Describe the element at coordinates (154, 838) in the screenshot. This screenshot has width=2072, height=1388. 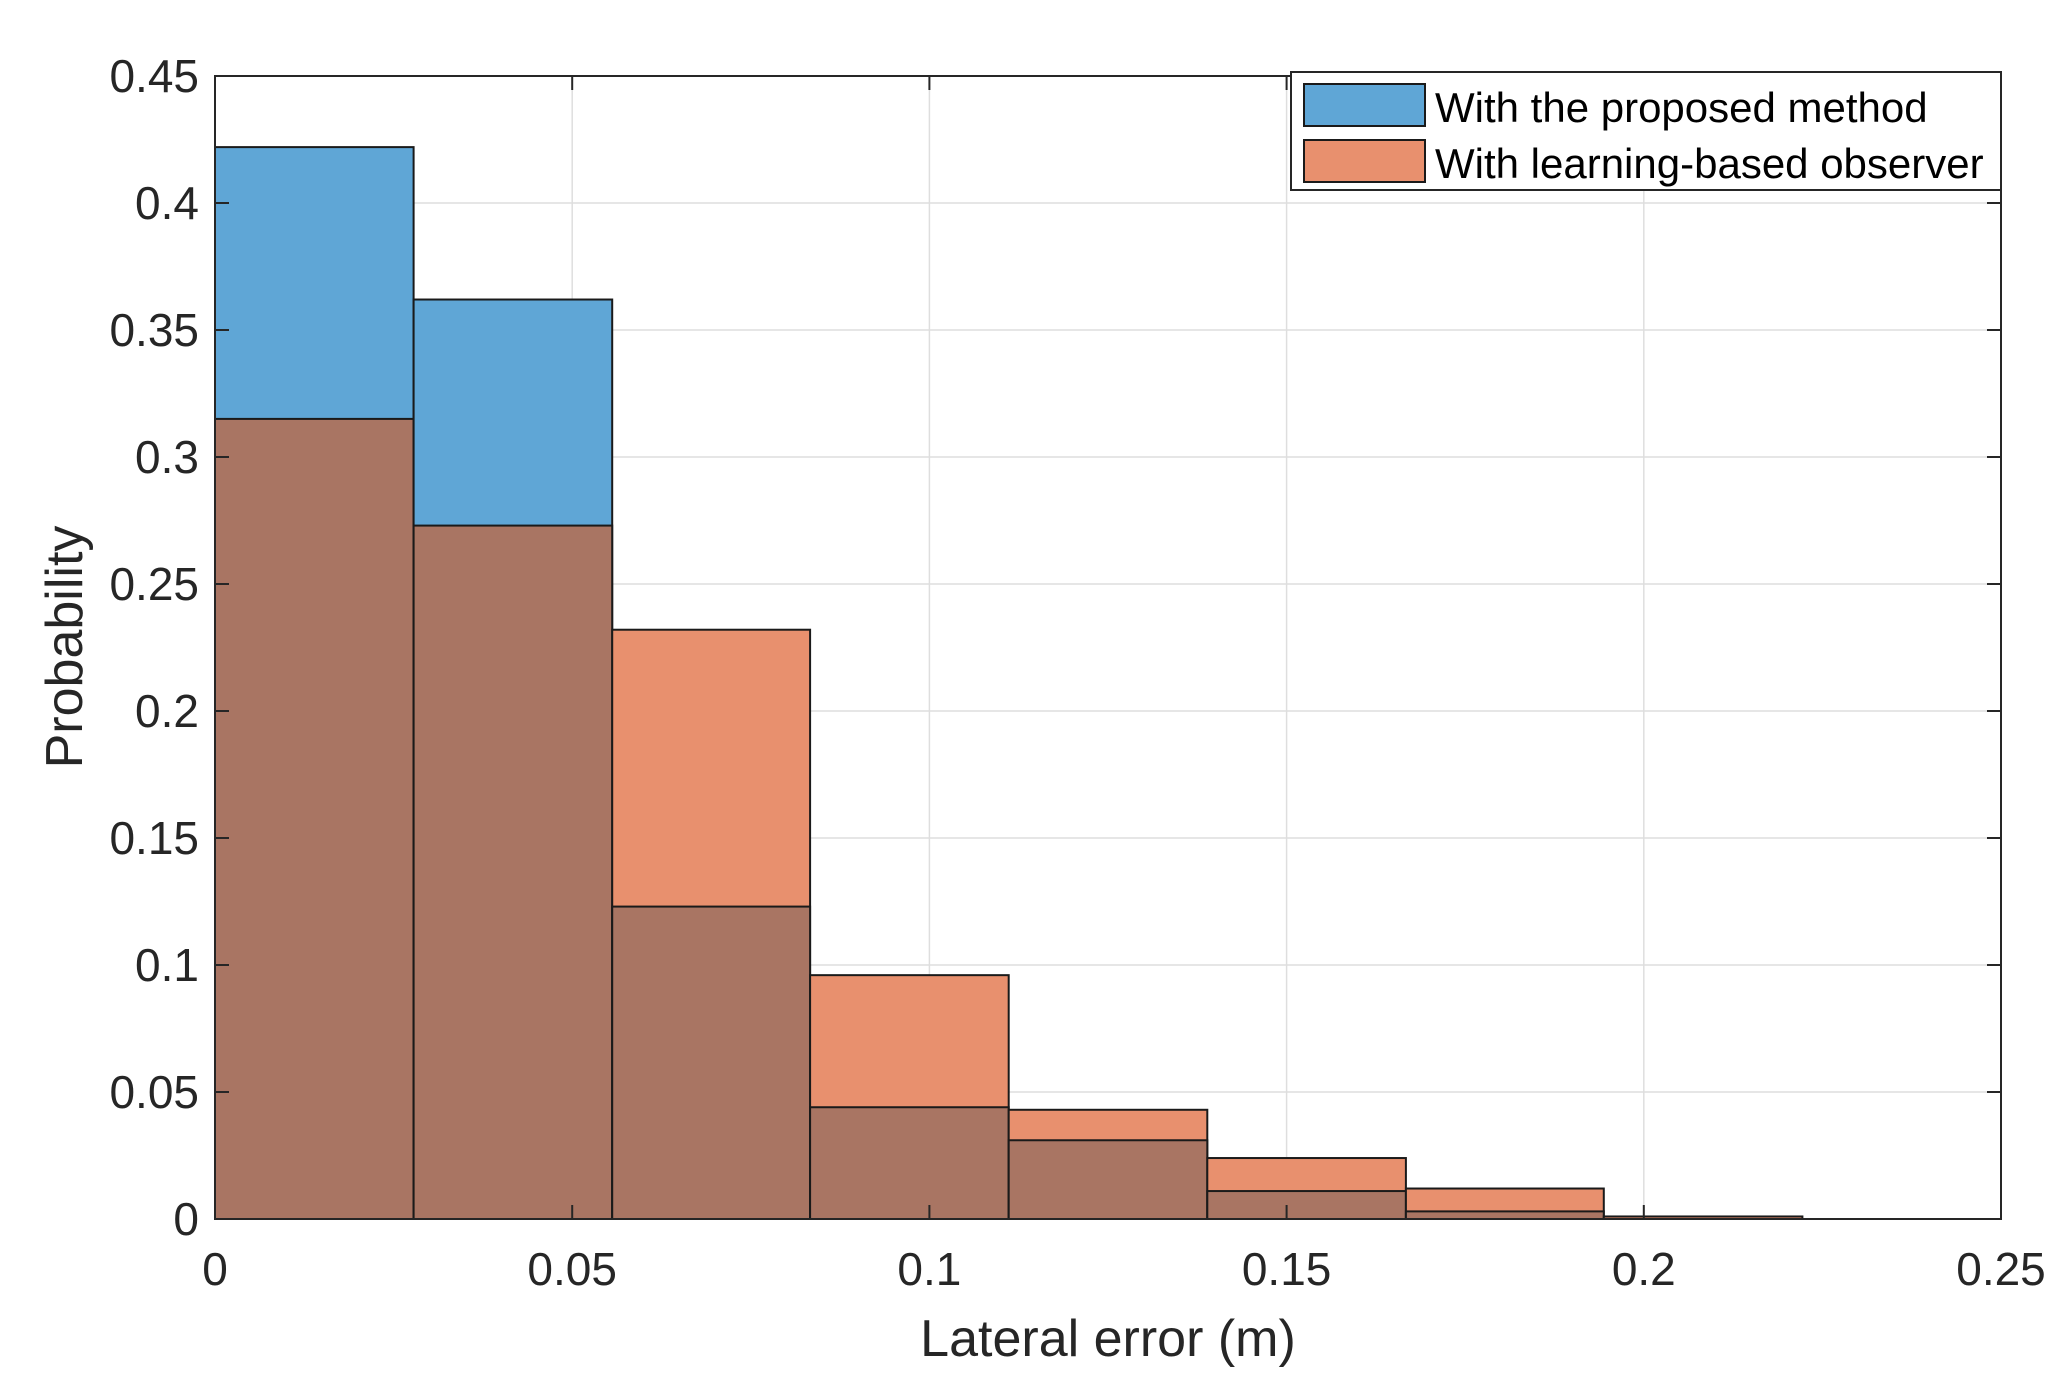
I see `y-tick-label: 0.15` at that location.